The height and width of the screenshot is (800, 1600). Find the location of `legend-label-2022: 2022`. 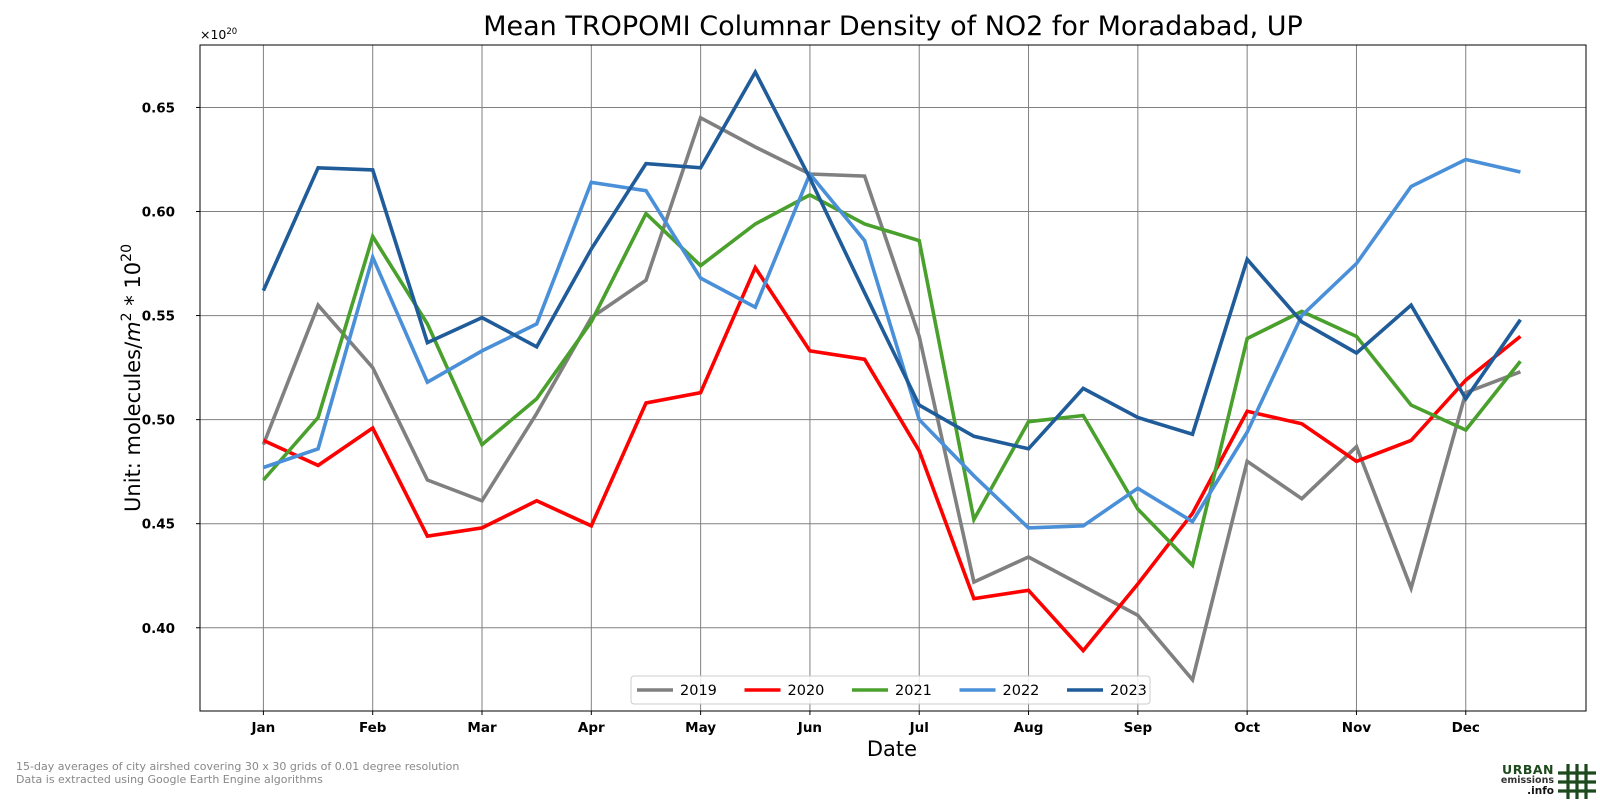

legend-label-2022: 2022 is located at coordinates (1021, 691).